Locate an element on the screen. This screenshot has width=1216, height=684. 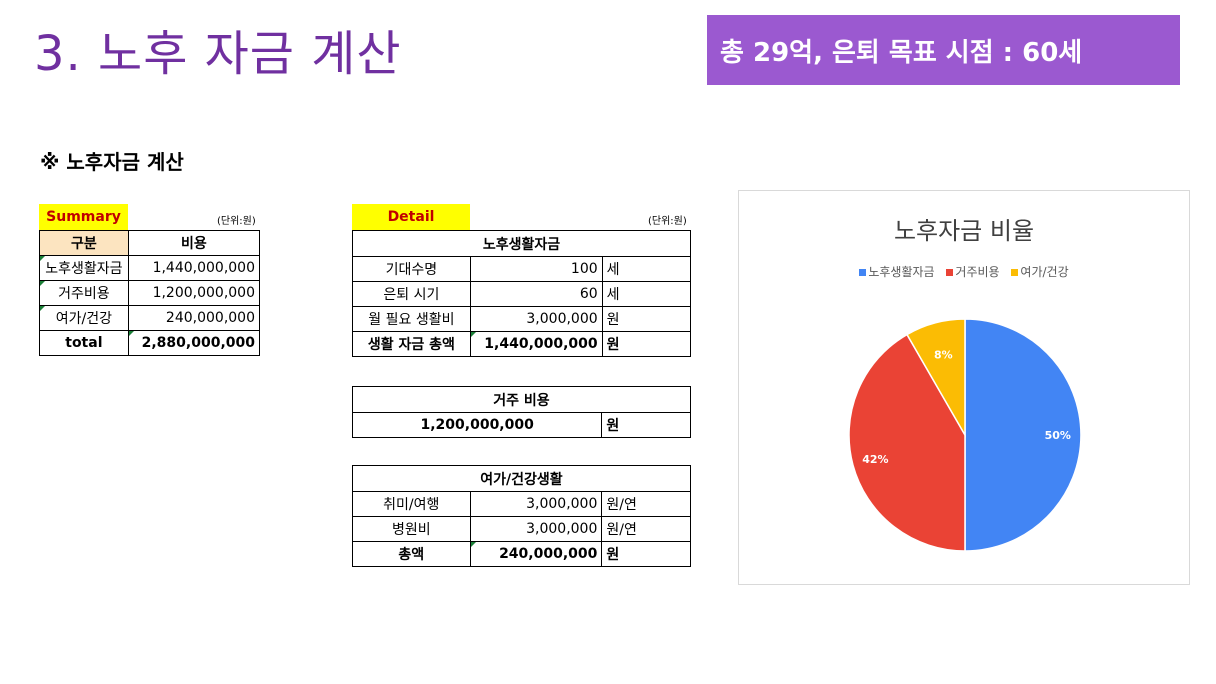
legend-item: 거주비용 is located at coordinates (973, 271).